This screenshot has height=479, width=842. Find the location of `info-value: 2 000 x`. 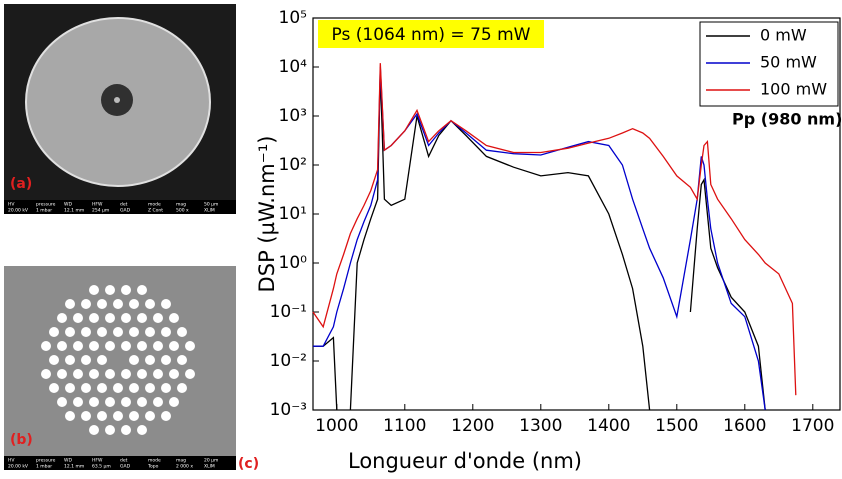

info-value: 2 000 x is located at coordinates (184, 467).